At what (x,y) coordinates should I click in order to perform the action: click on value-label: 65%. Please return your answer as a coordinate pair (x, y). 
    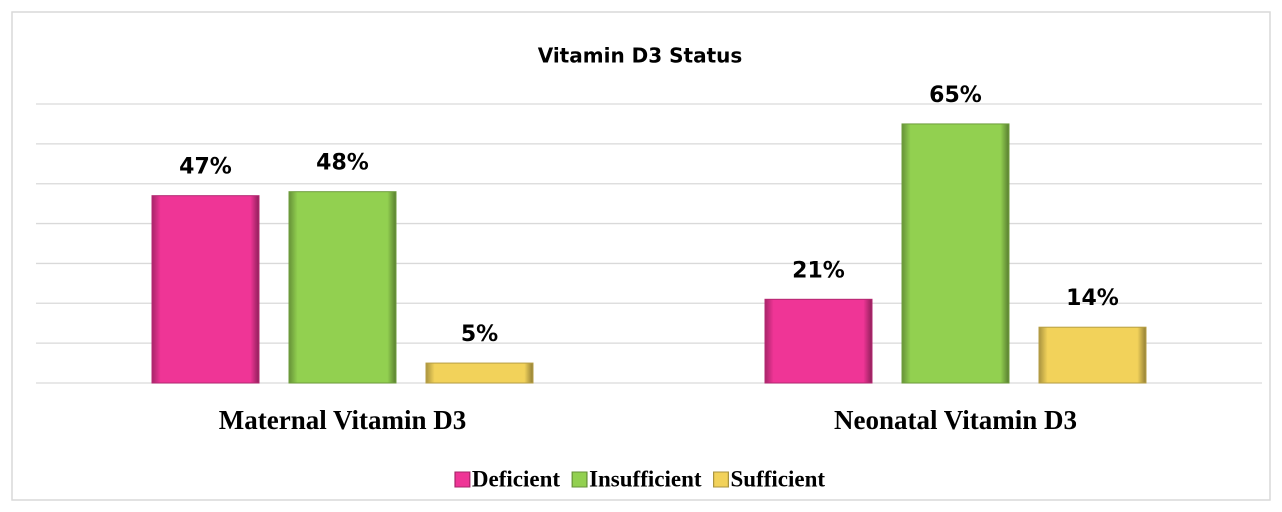
    Looking at the image, I should click on (955, 95).